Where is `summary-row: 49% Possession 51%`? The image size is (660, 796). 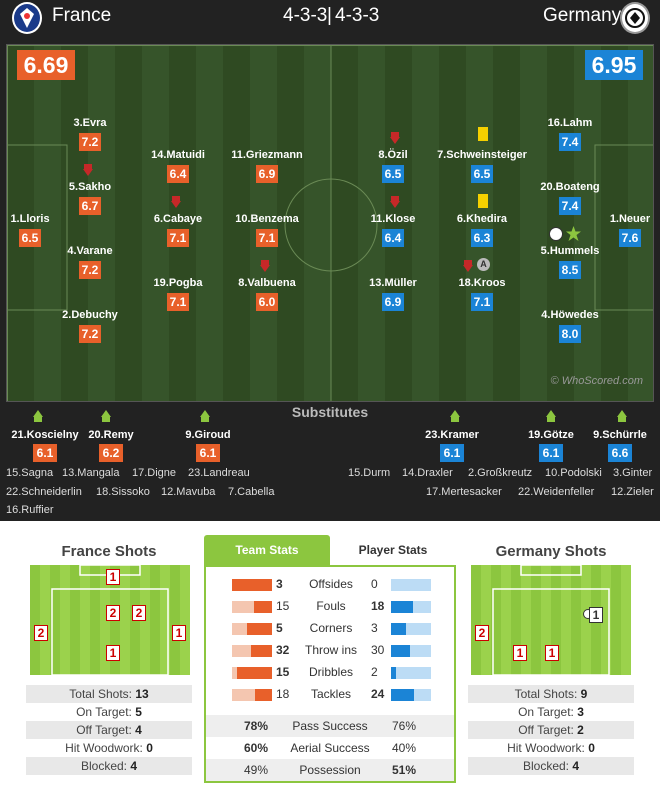
summary-row: 49% Possession 51% is located at coordinates (330, 770).